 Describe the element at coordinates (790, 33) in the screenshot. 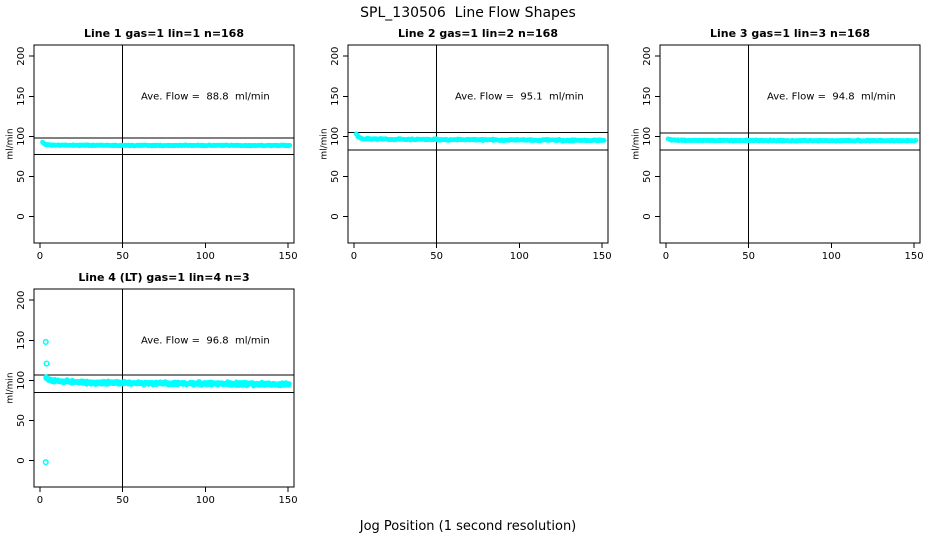

I see `panel-title: Line 3 gas=1 lin=3 n=168` at that location.